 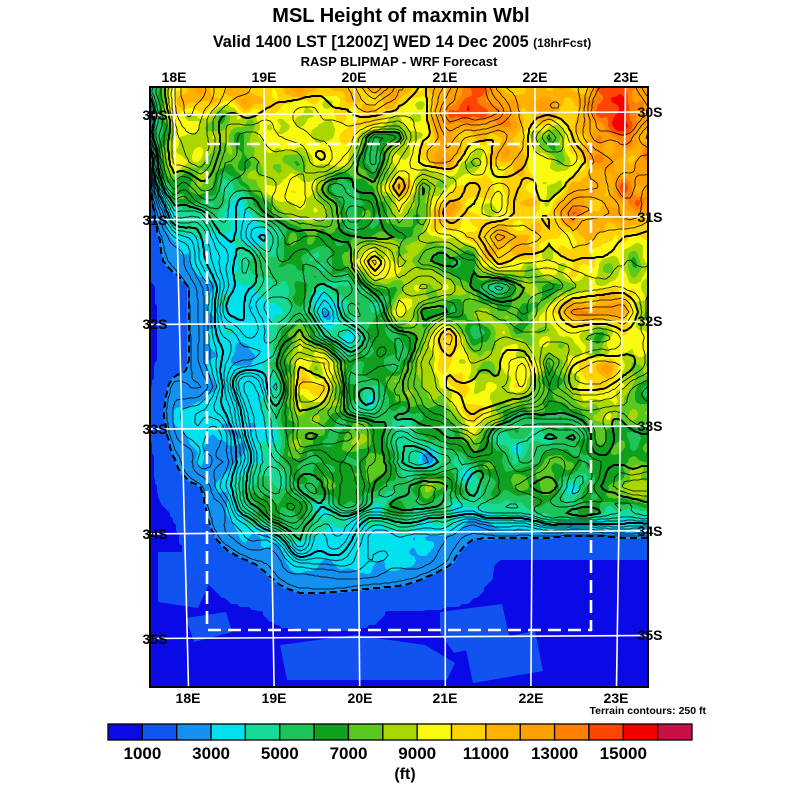 I want to click on svg-text: 3000, so click(x=211, y=753).